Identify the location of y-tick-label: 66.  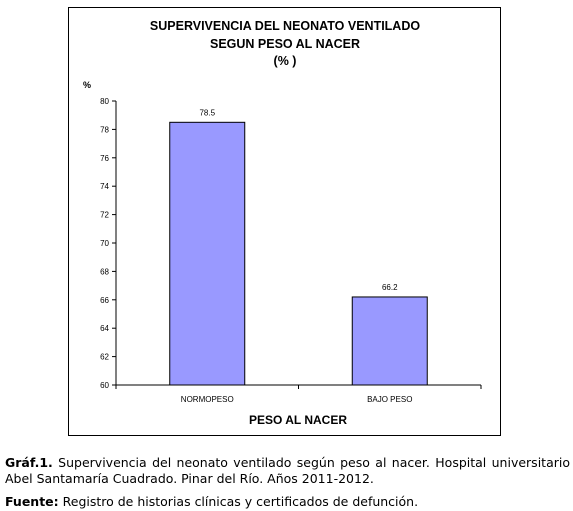
(104, 300).